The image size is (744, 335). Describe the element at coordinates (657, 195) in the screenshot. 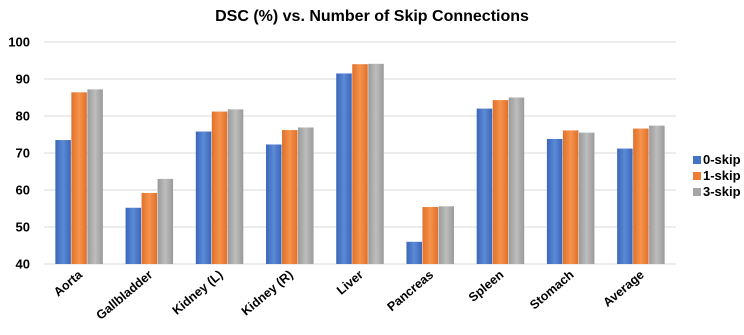

I see `bar-3-skip-average` at that location.